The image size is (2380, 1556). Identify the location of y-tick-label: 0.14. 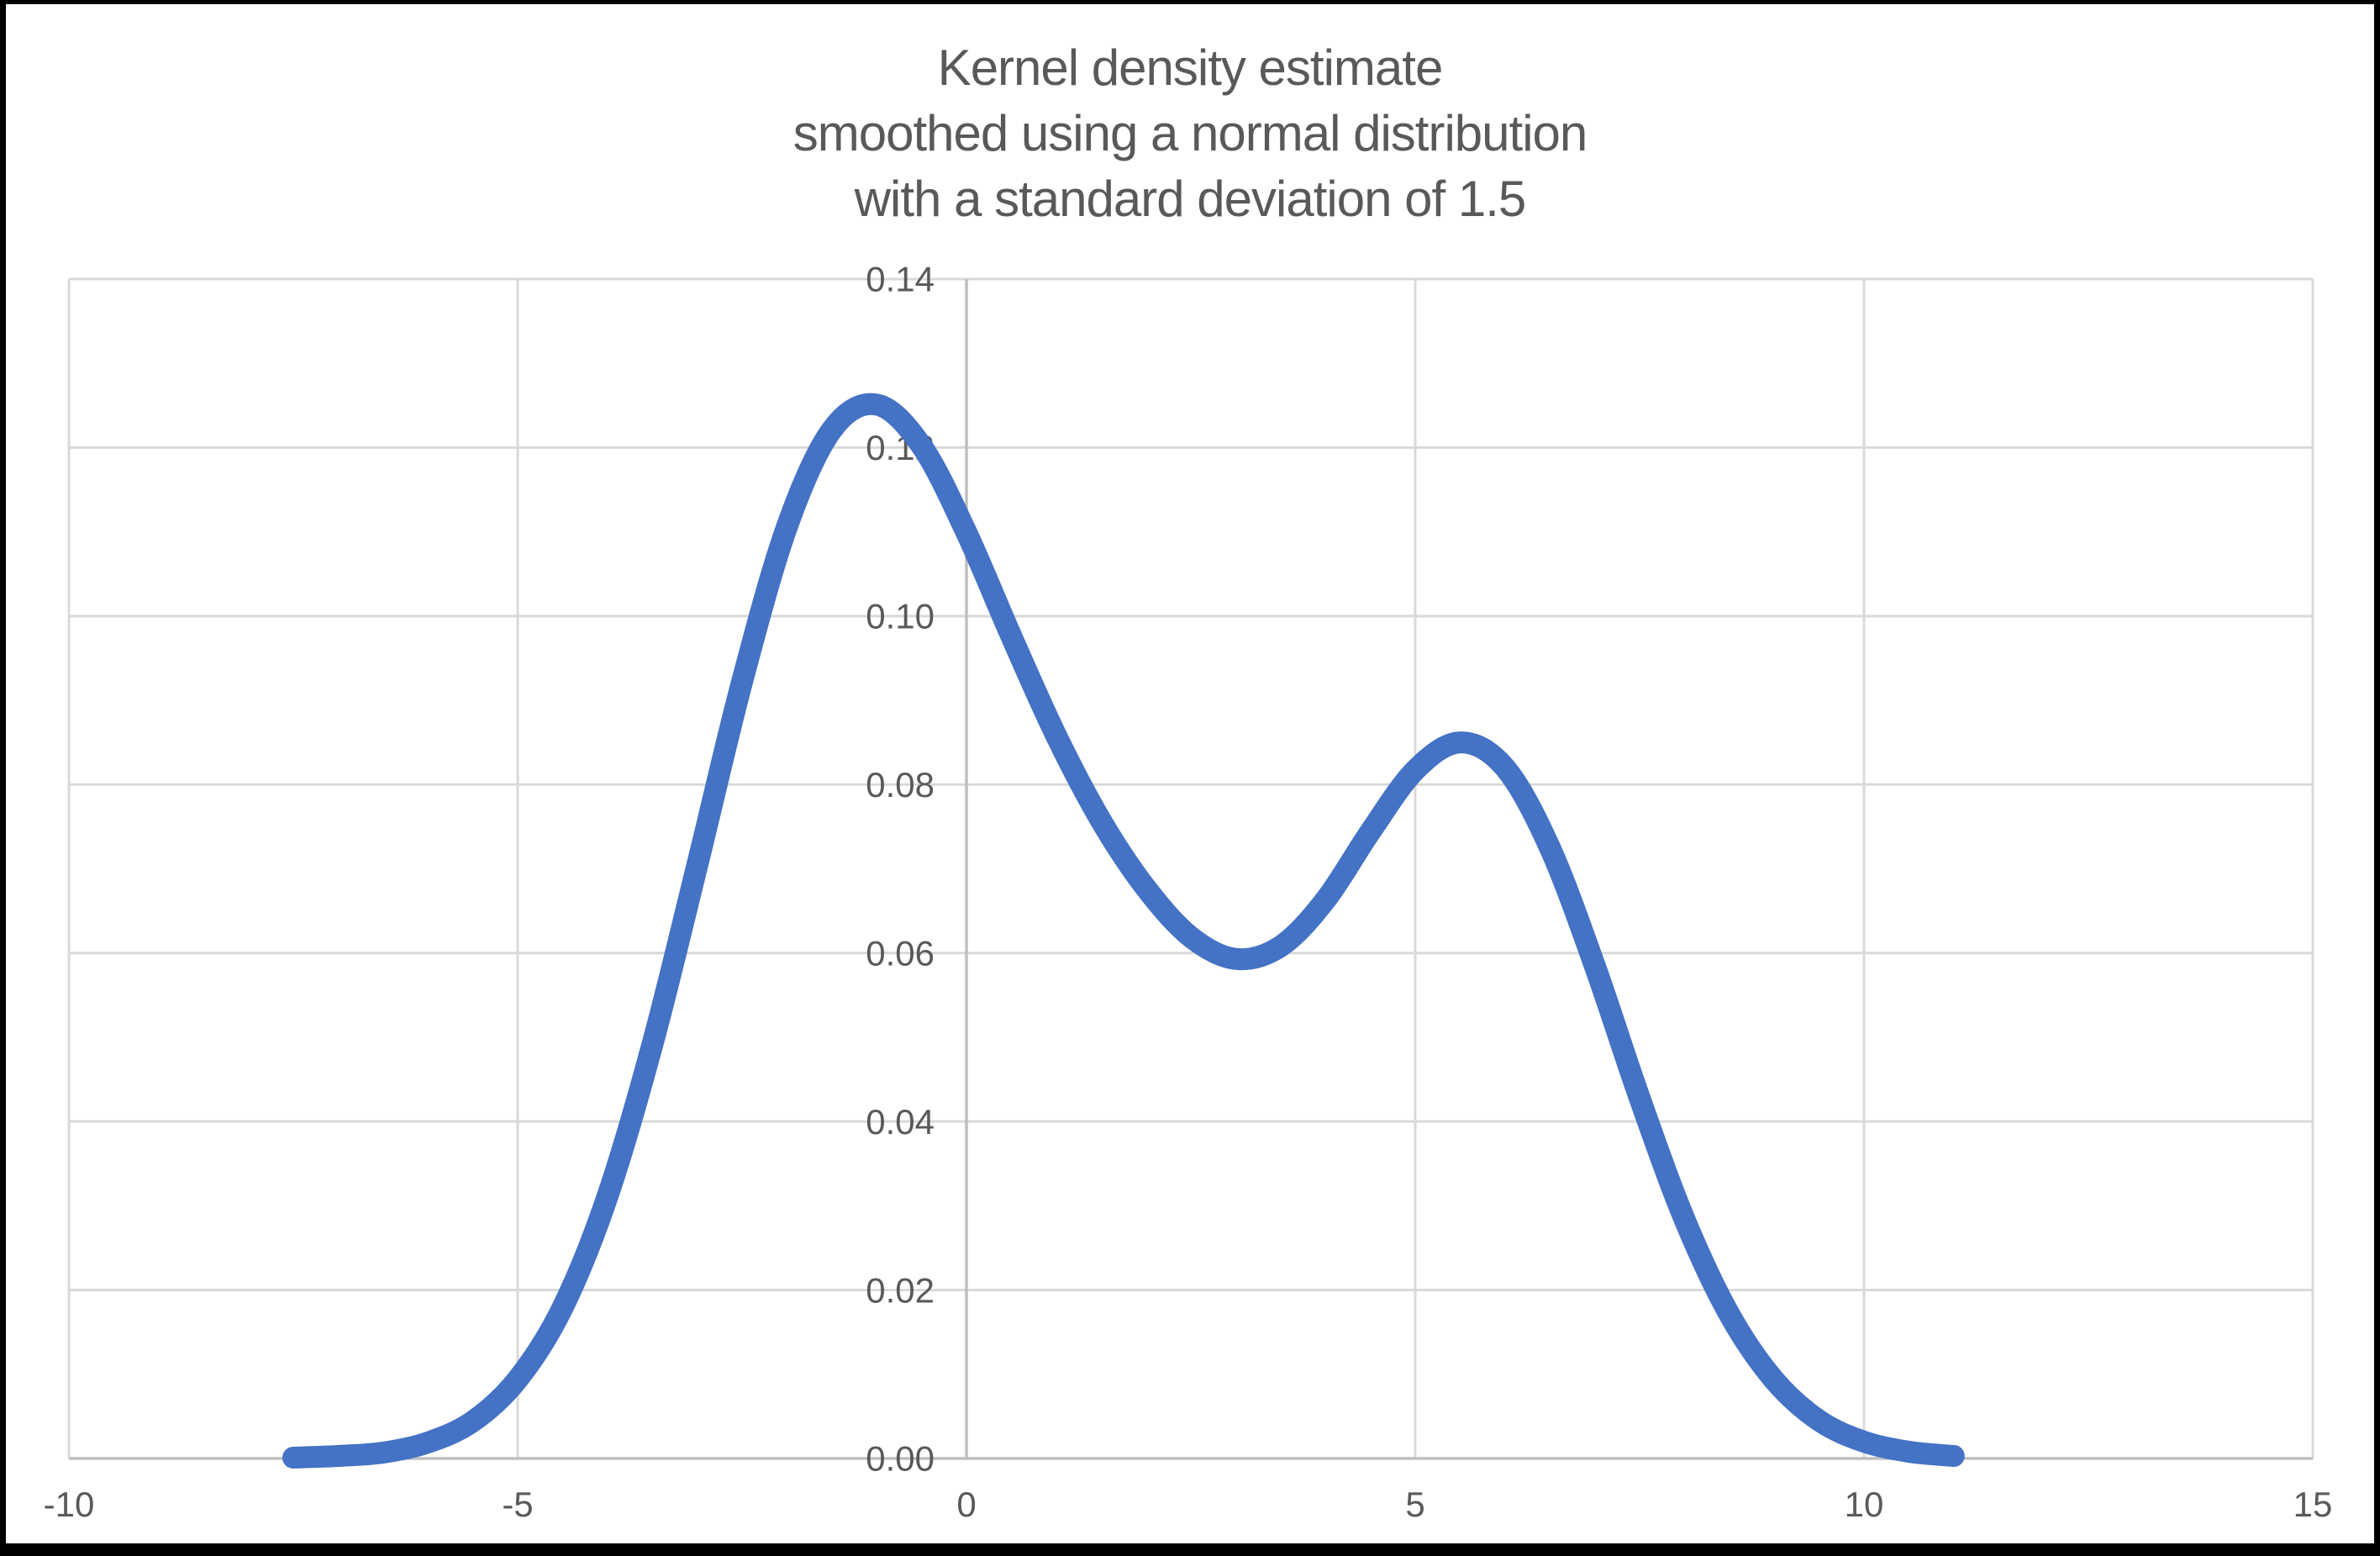
(901, 279).